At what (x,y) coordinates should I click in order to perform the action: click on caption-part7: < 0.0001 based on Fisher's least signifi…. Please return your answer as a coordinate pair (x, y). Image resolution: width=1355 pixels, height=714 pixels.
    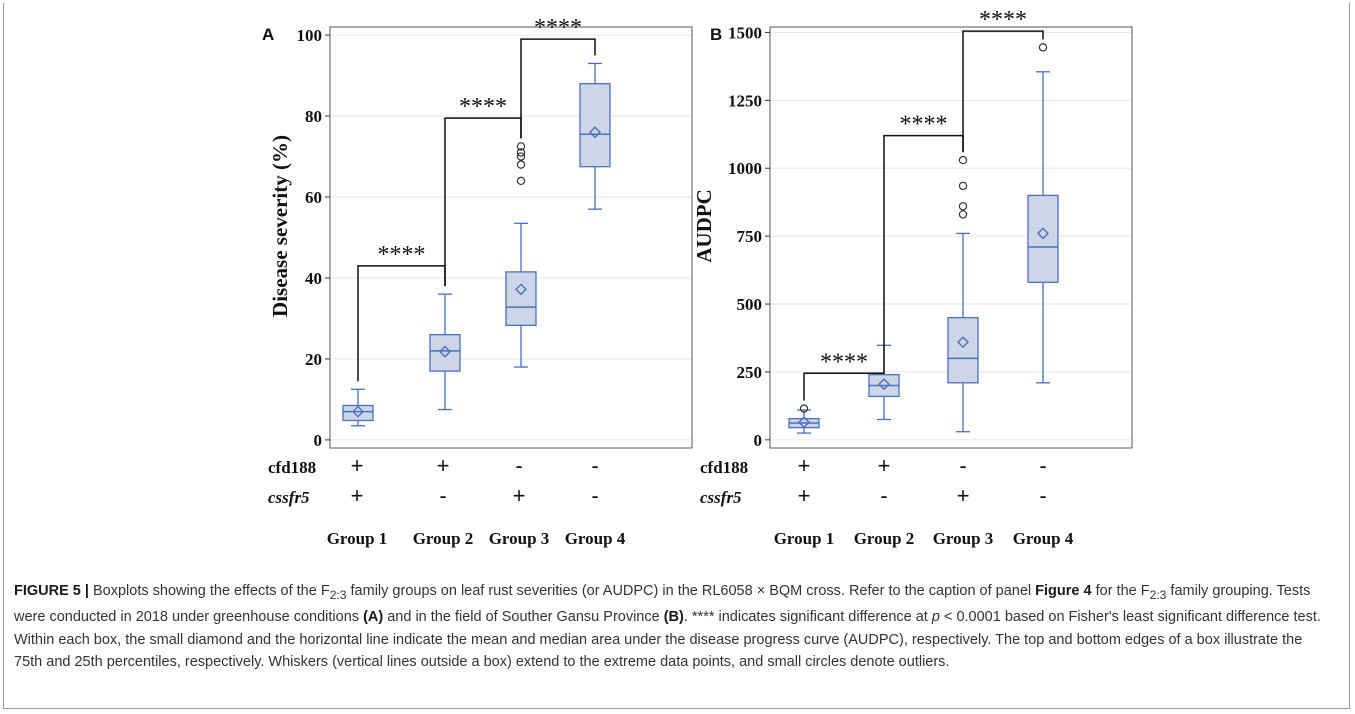
    Looking at the image, I should click on (667, 640).